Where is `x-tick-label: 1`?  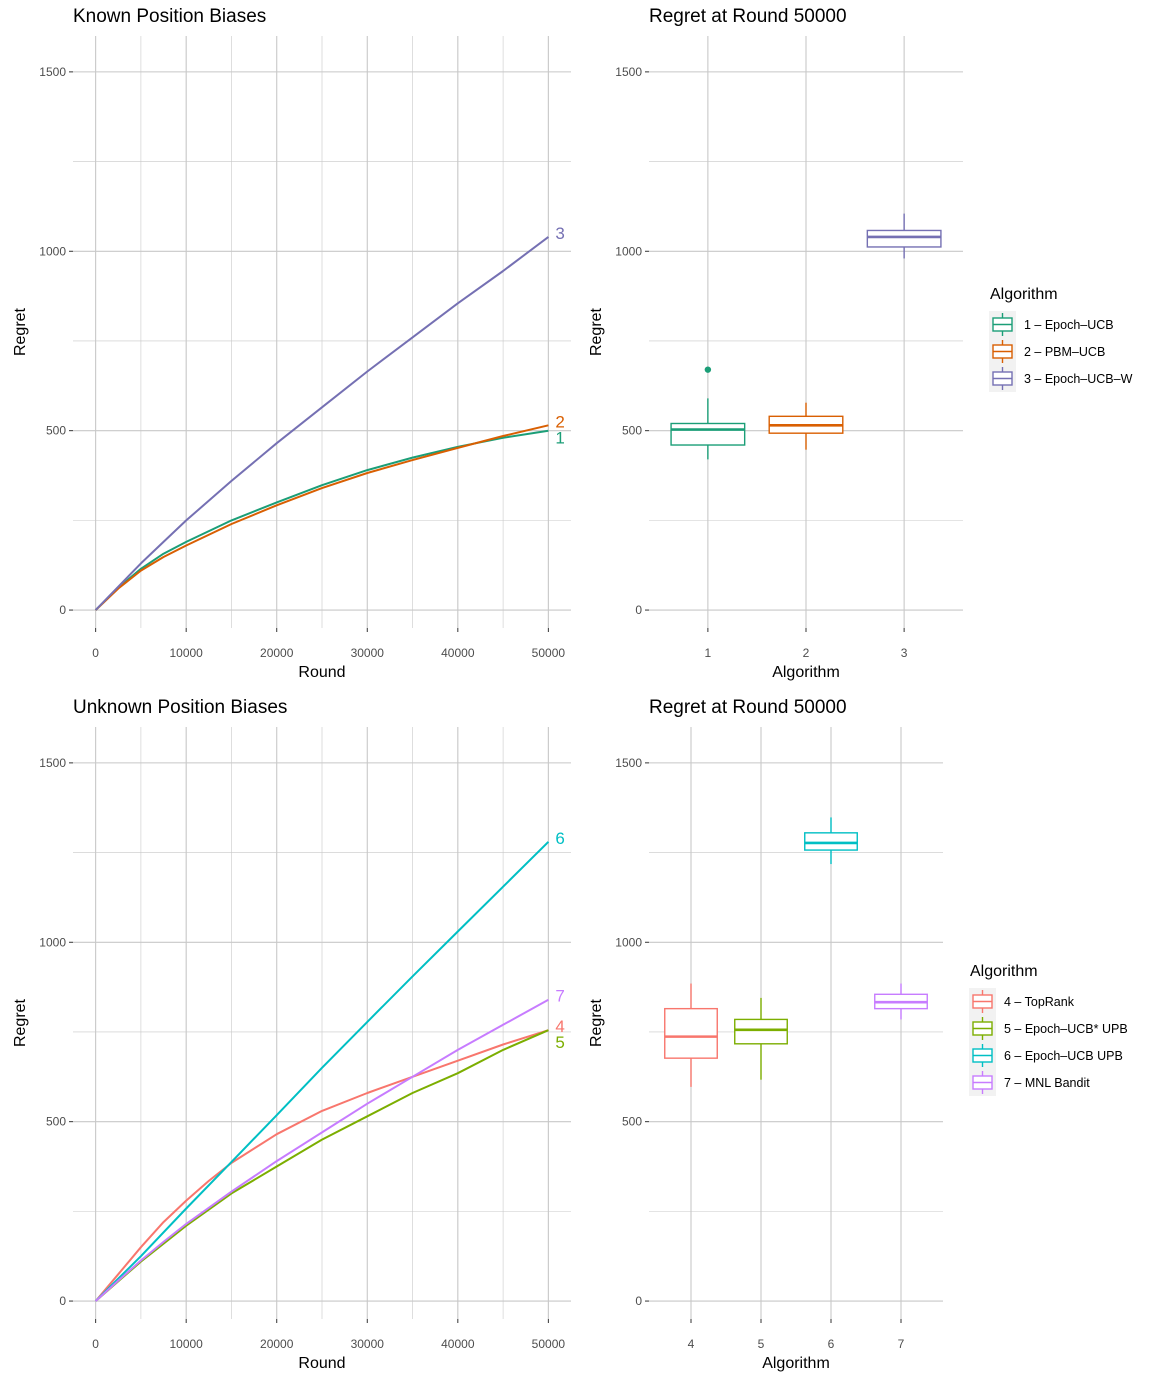
x-tick-label: 1 is located at coordinates (708, 653).